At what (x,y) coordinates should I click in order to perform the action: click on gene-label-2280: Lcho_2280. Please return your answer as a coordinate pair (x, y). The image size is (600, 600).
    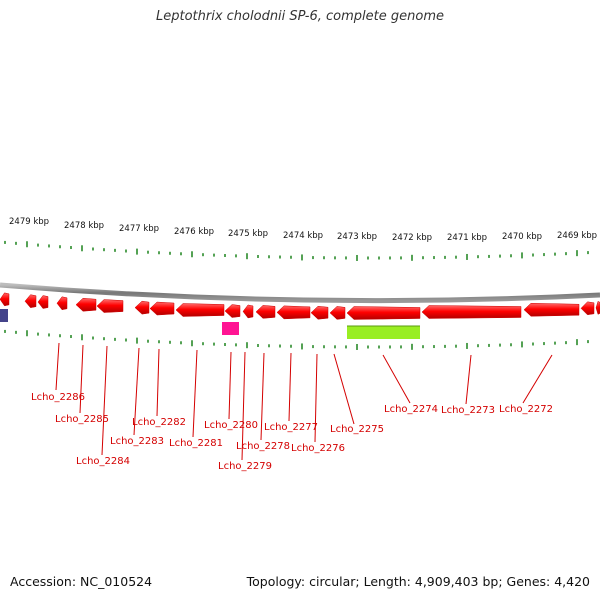
    Looking at the image, I should click on (231, 425).